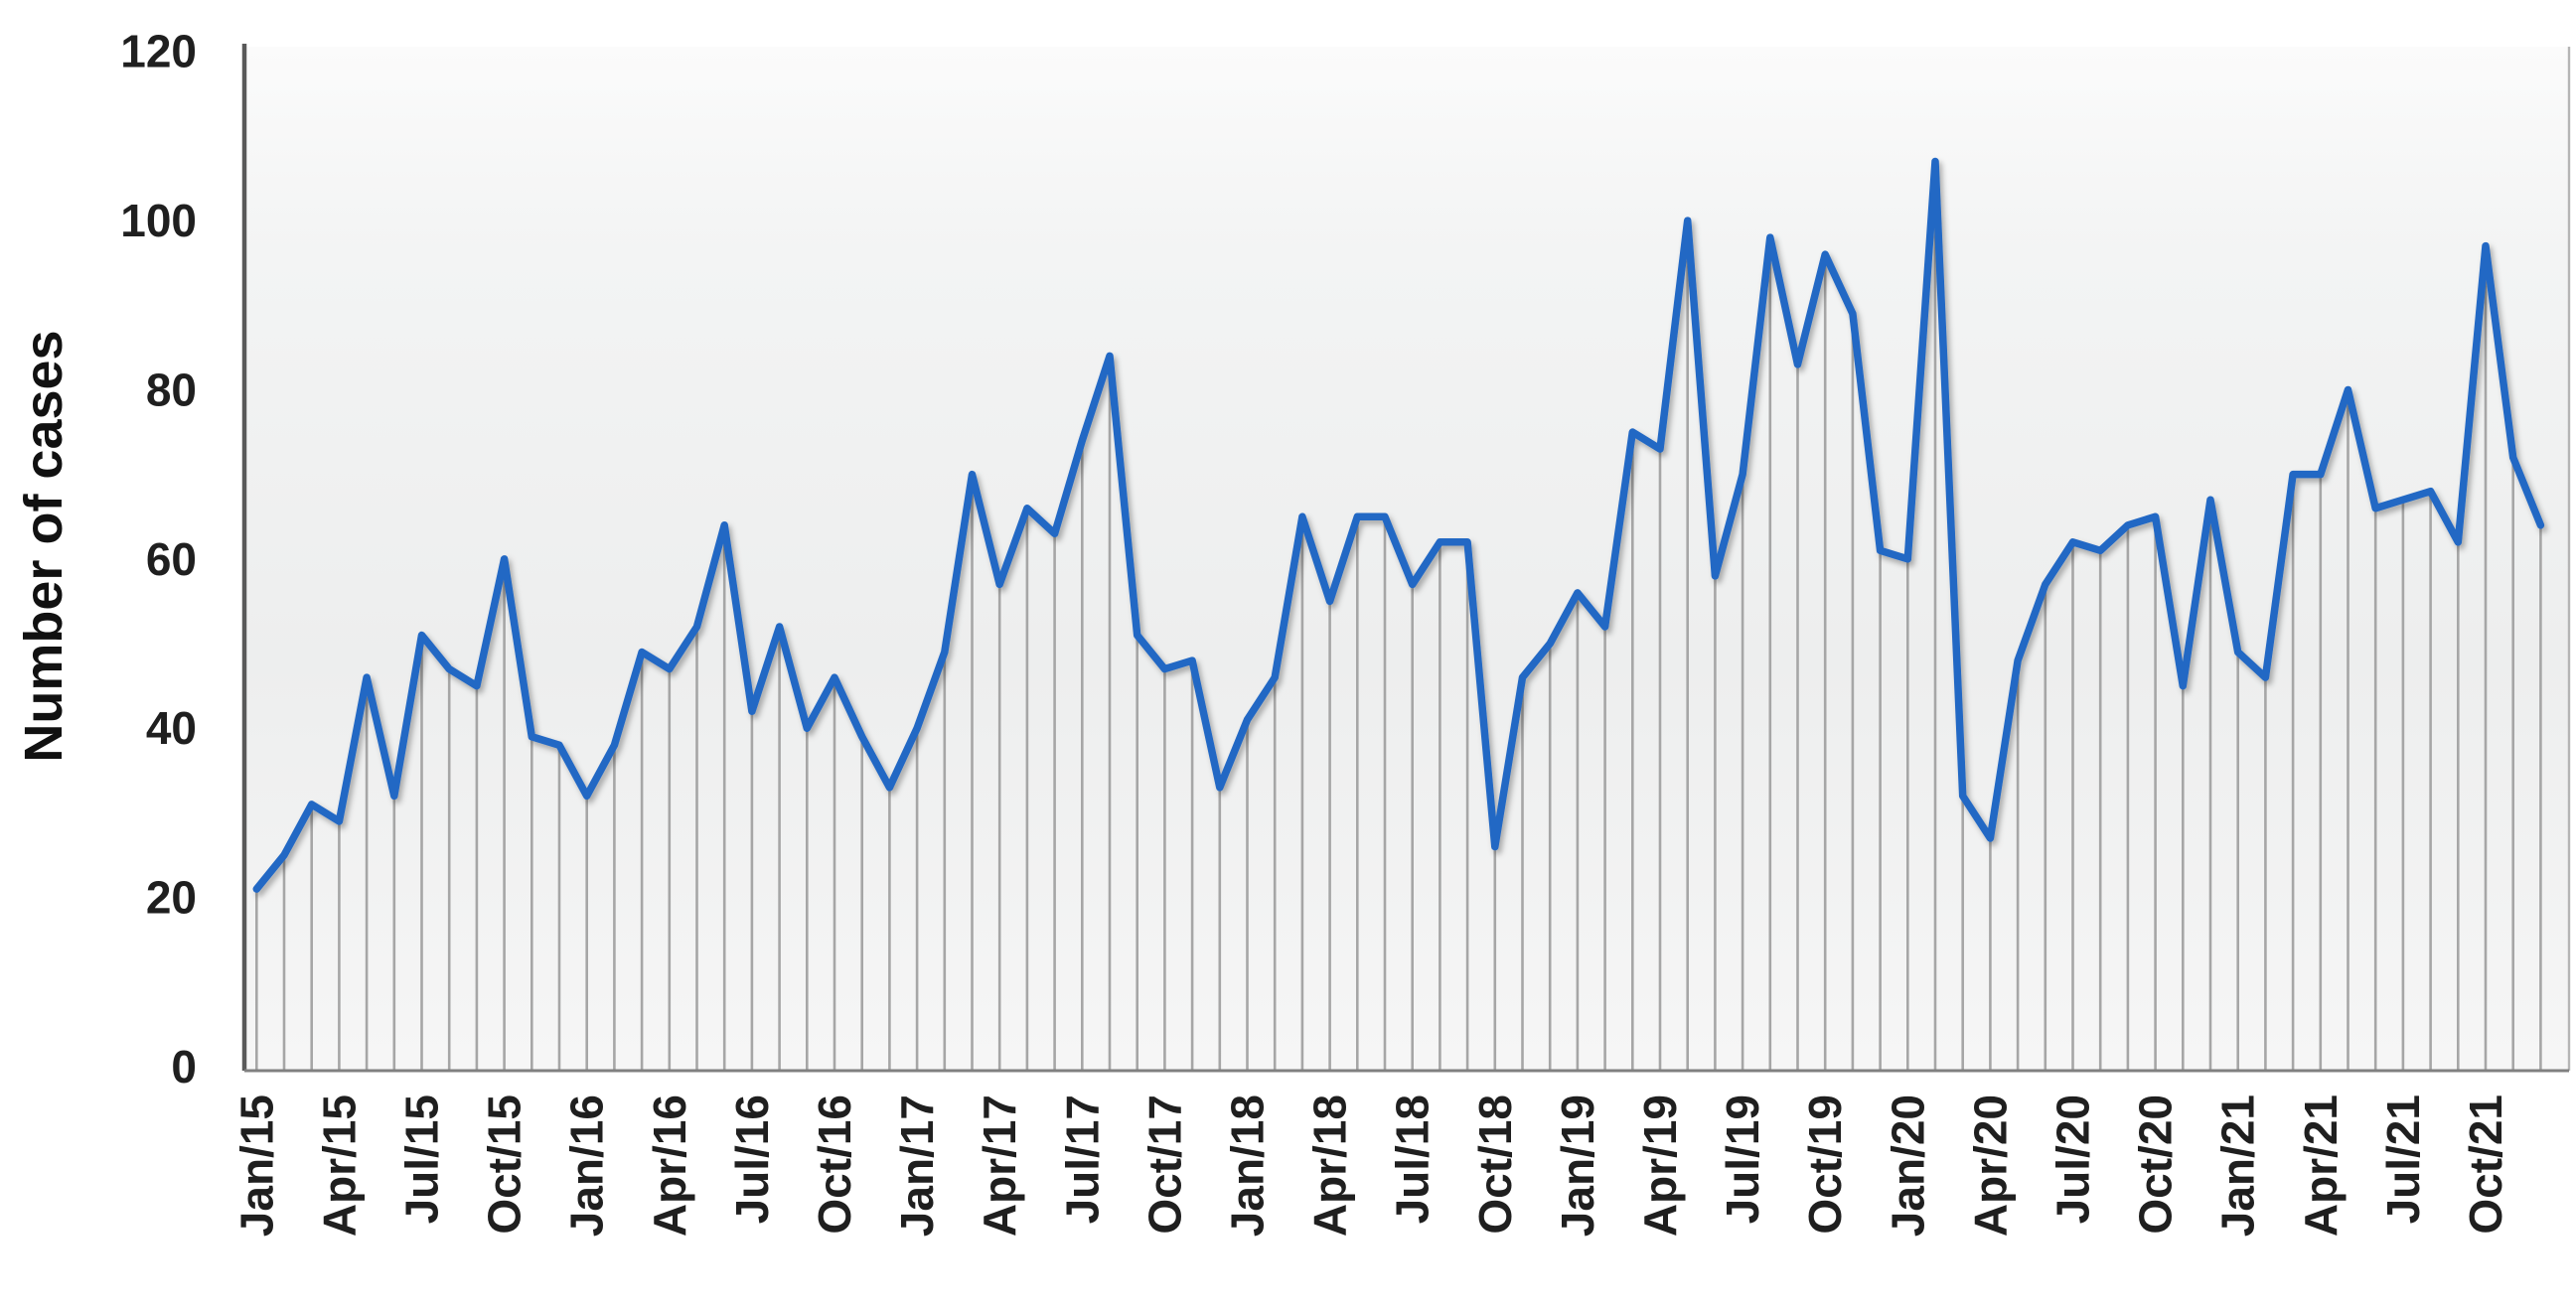 The image size is (2576, 1313). Describe the element at coordinates (2073, 1159) in the screenshot. I see `x-tick-label: Jul/20` at that location.